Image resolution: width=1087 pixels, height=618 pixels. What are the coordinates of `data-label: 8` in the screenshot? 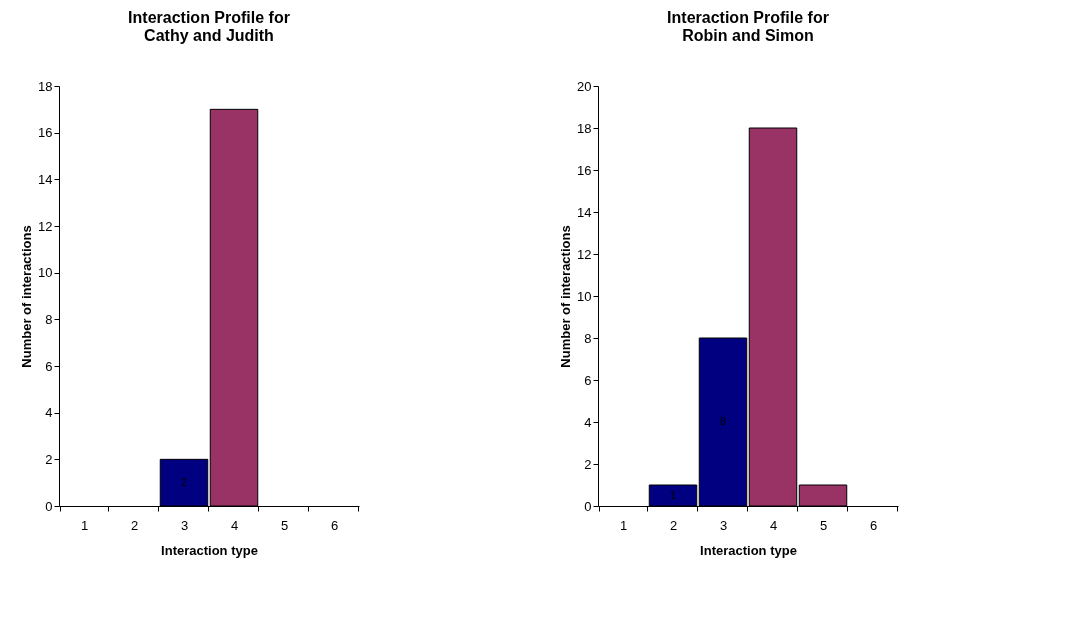 It's located at (723, 421).